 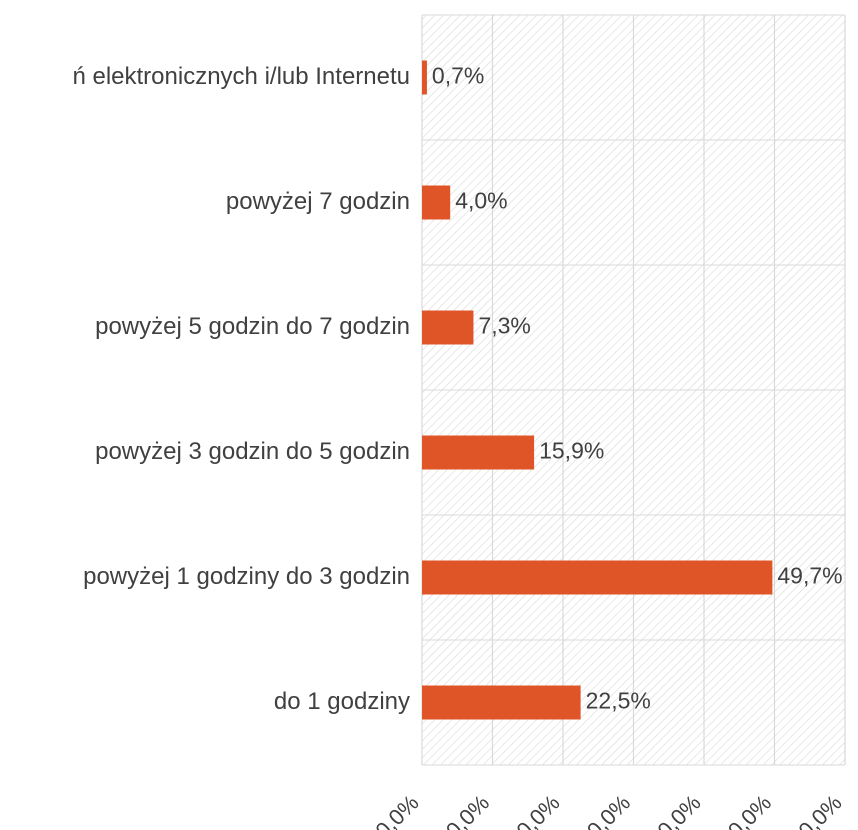 I want to click on x-tick-label: 40,0%, so click(x=675, y=810).